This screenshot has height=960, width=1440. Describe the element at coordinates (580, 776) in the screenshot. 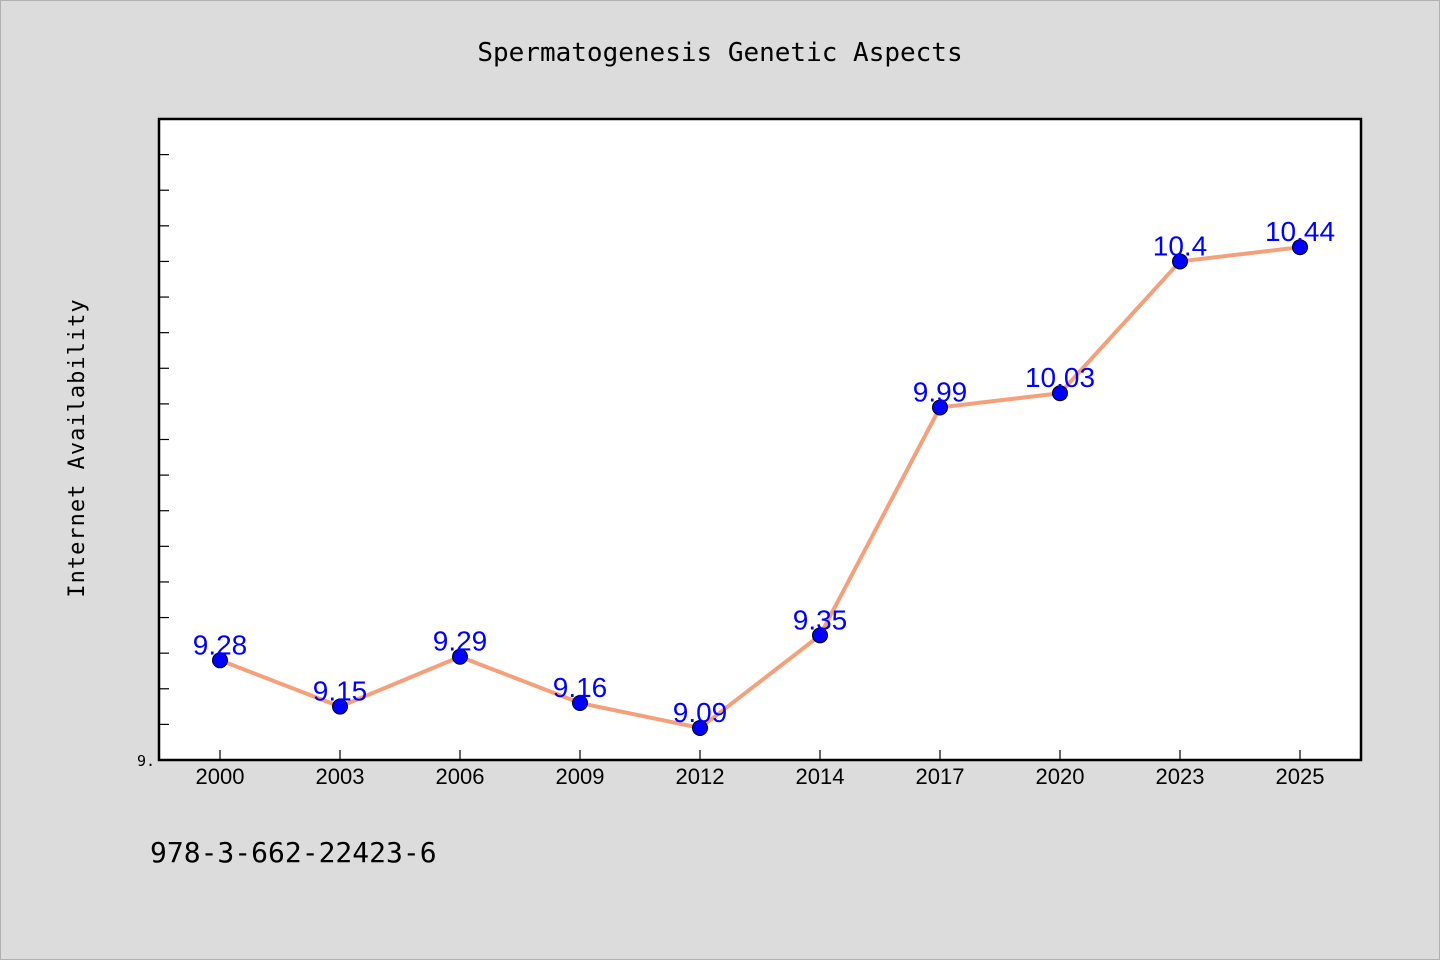

I see `x-tick-label: 2009` at that location.